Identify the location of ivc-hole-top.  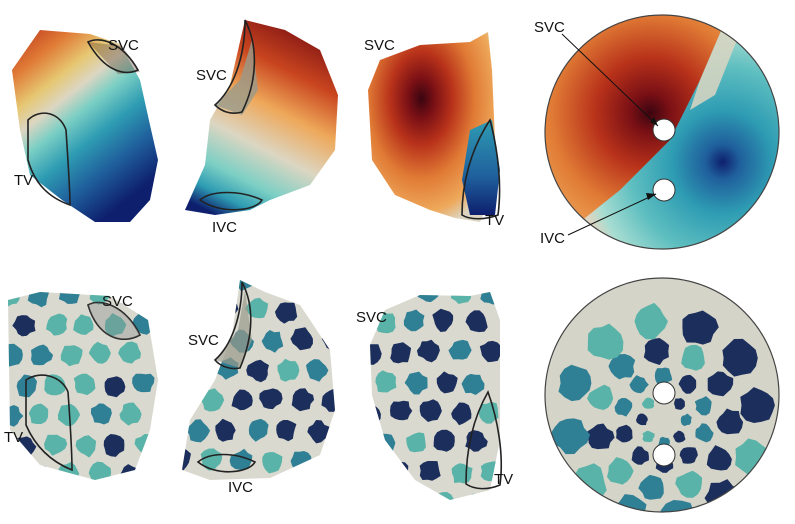
(664, 190).